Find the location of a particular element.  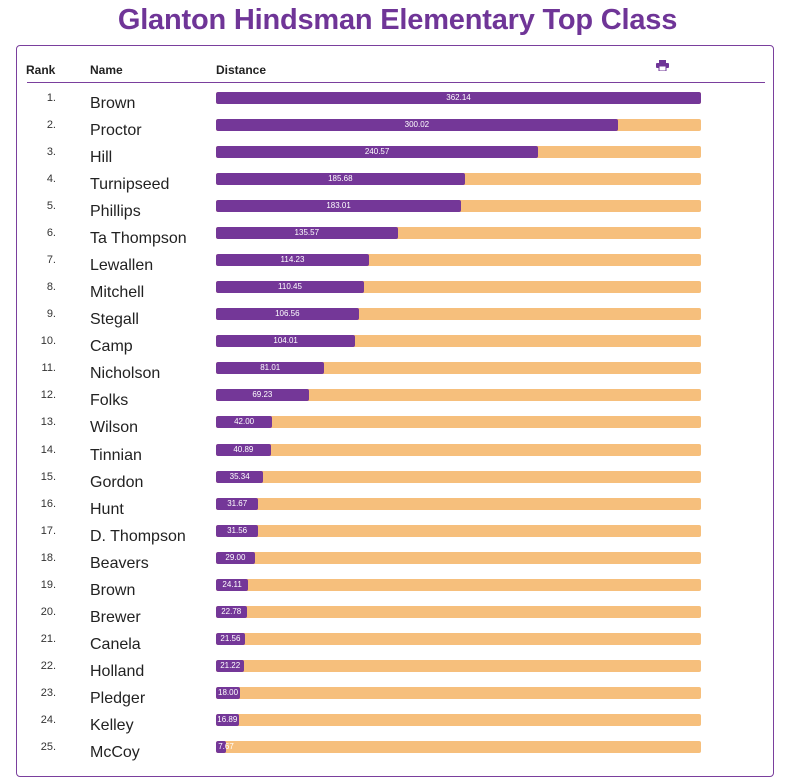

distance-bar: 114.23 is located at coordinates (458, 260).